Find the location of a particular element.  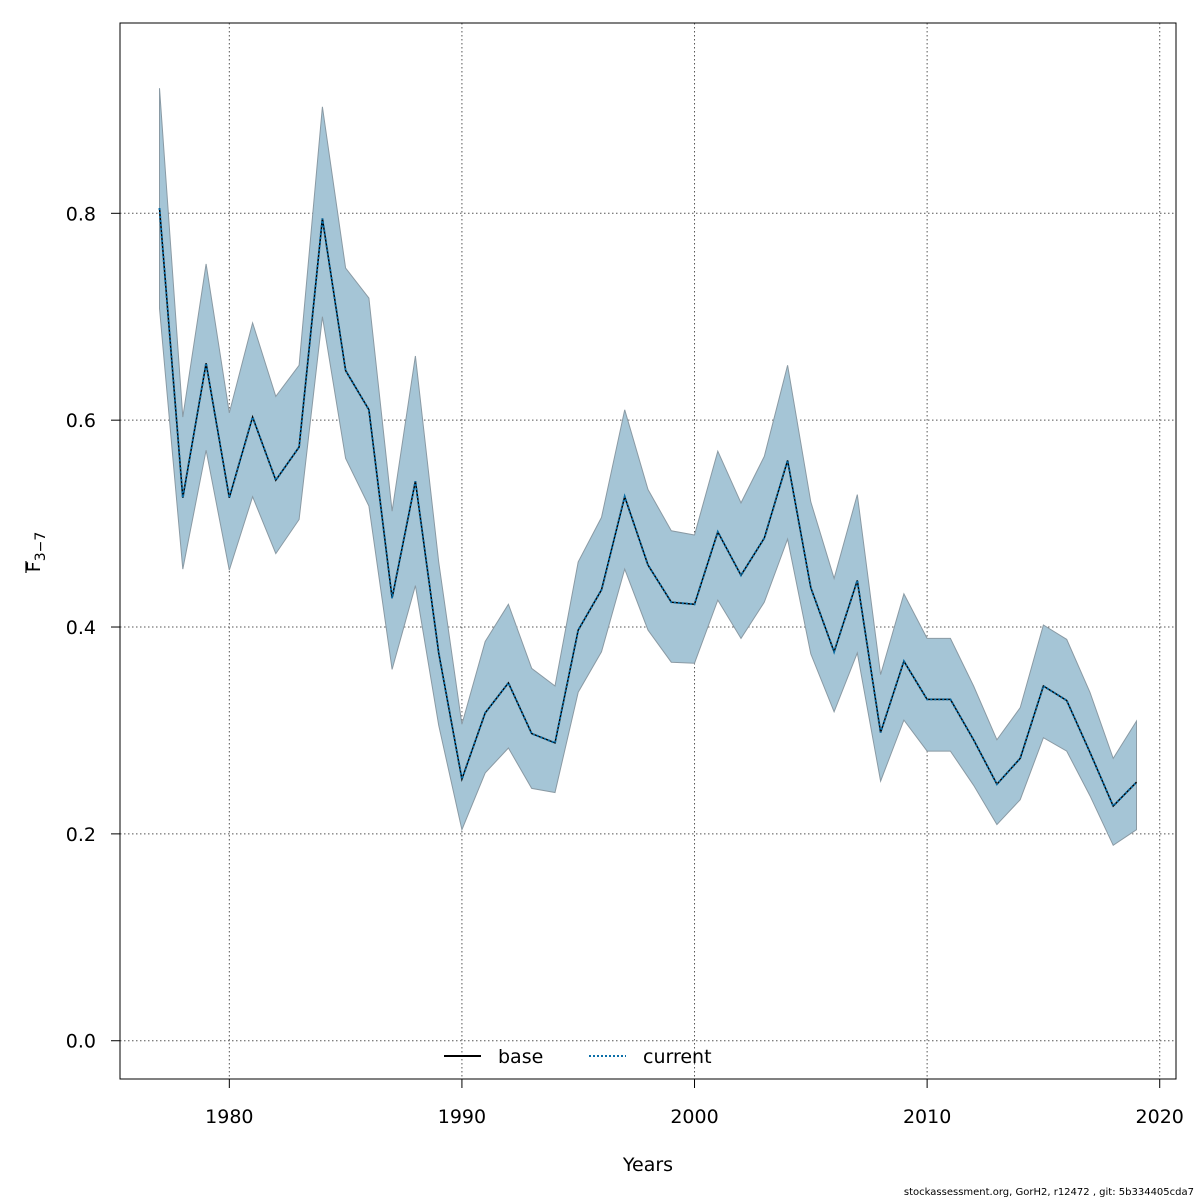

legend: base current is located at coordinates (578, 1057).